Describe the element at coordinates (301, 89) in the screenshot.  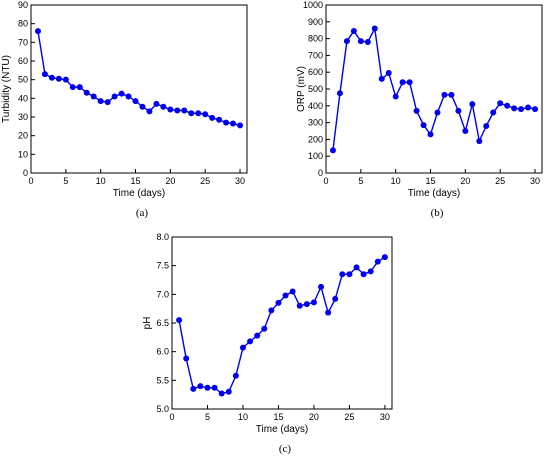
I see `y-axis-title: ORP (mV)` at that location.